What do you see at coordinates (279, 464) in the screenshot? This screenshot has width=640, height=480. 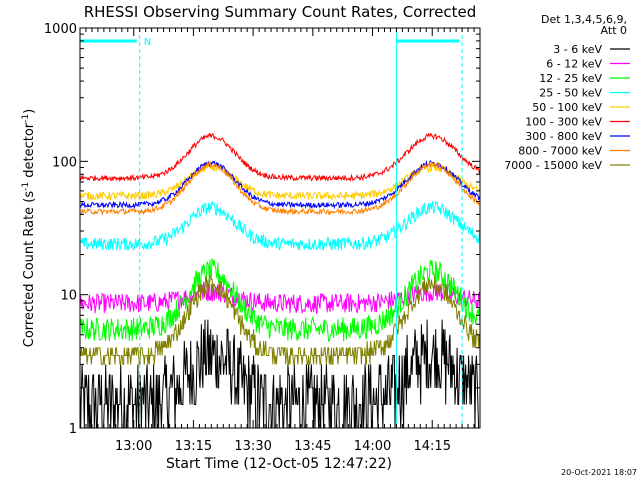 I see `x-axis-label: Start Time (12-Oct-05 12:47:22)` at bounding box center [279, 464].